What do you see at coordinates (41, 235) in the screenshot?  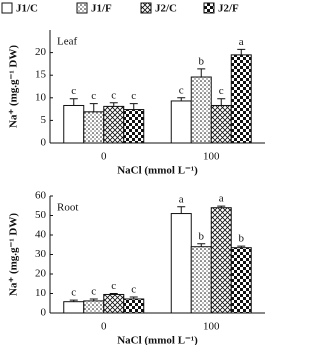 I see `y-tick-label: 40` at bounding box center [41, 235].